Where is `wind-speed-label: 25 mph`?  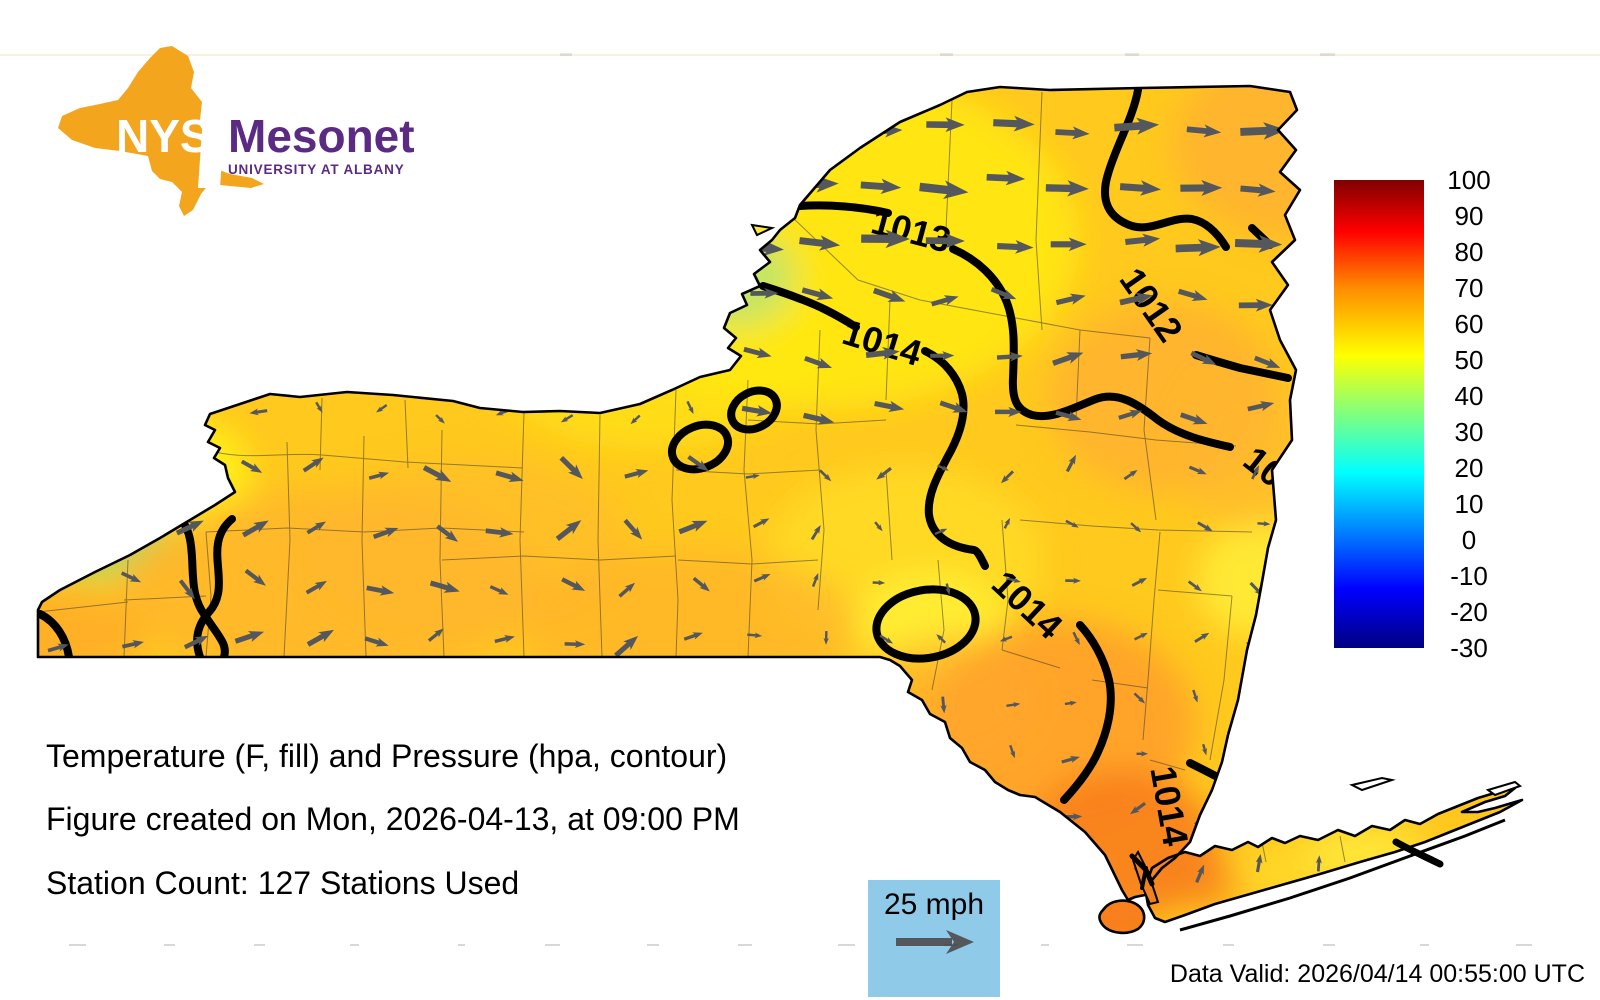
wind-speed-label: 25 mph is located at coordinates (934, 904).